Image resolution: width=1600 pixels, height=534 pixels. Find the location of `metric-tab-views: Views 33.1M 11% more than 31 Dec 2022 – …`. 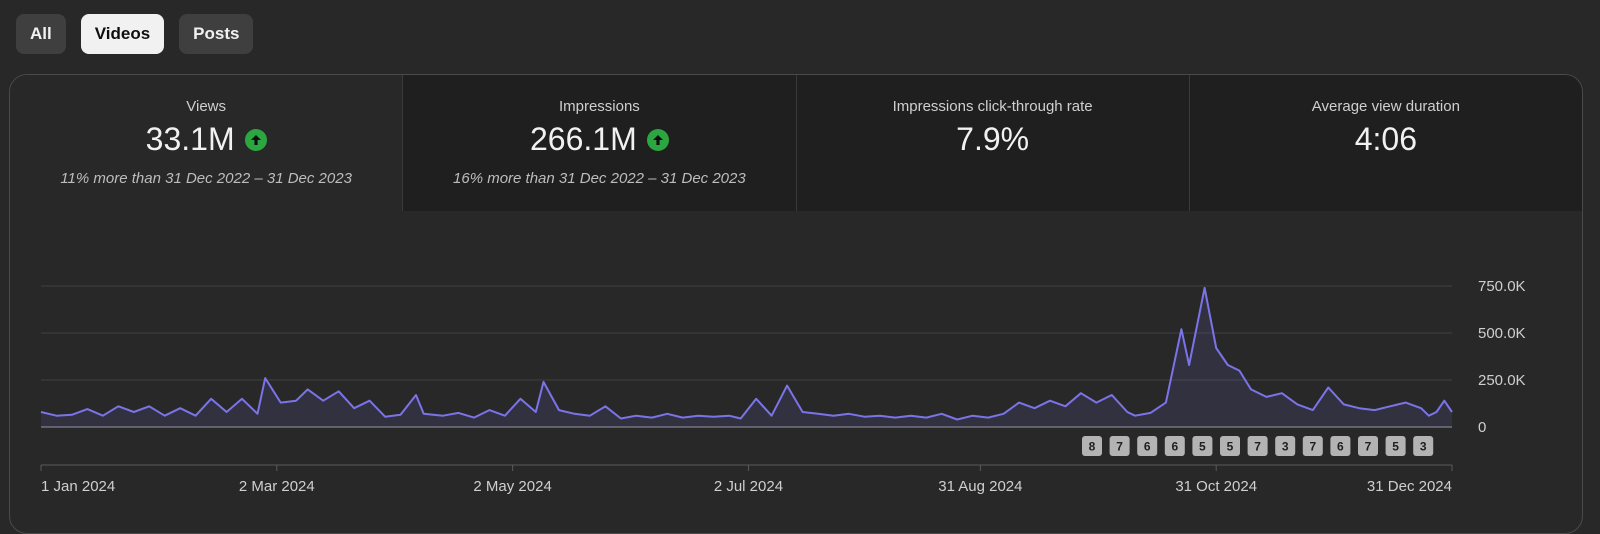

metric-tab-views: Views 33.1M 11% more than 31 Dec 2022 – … is located at coordinates (206, 143).